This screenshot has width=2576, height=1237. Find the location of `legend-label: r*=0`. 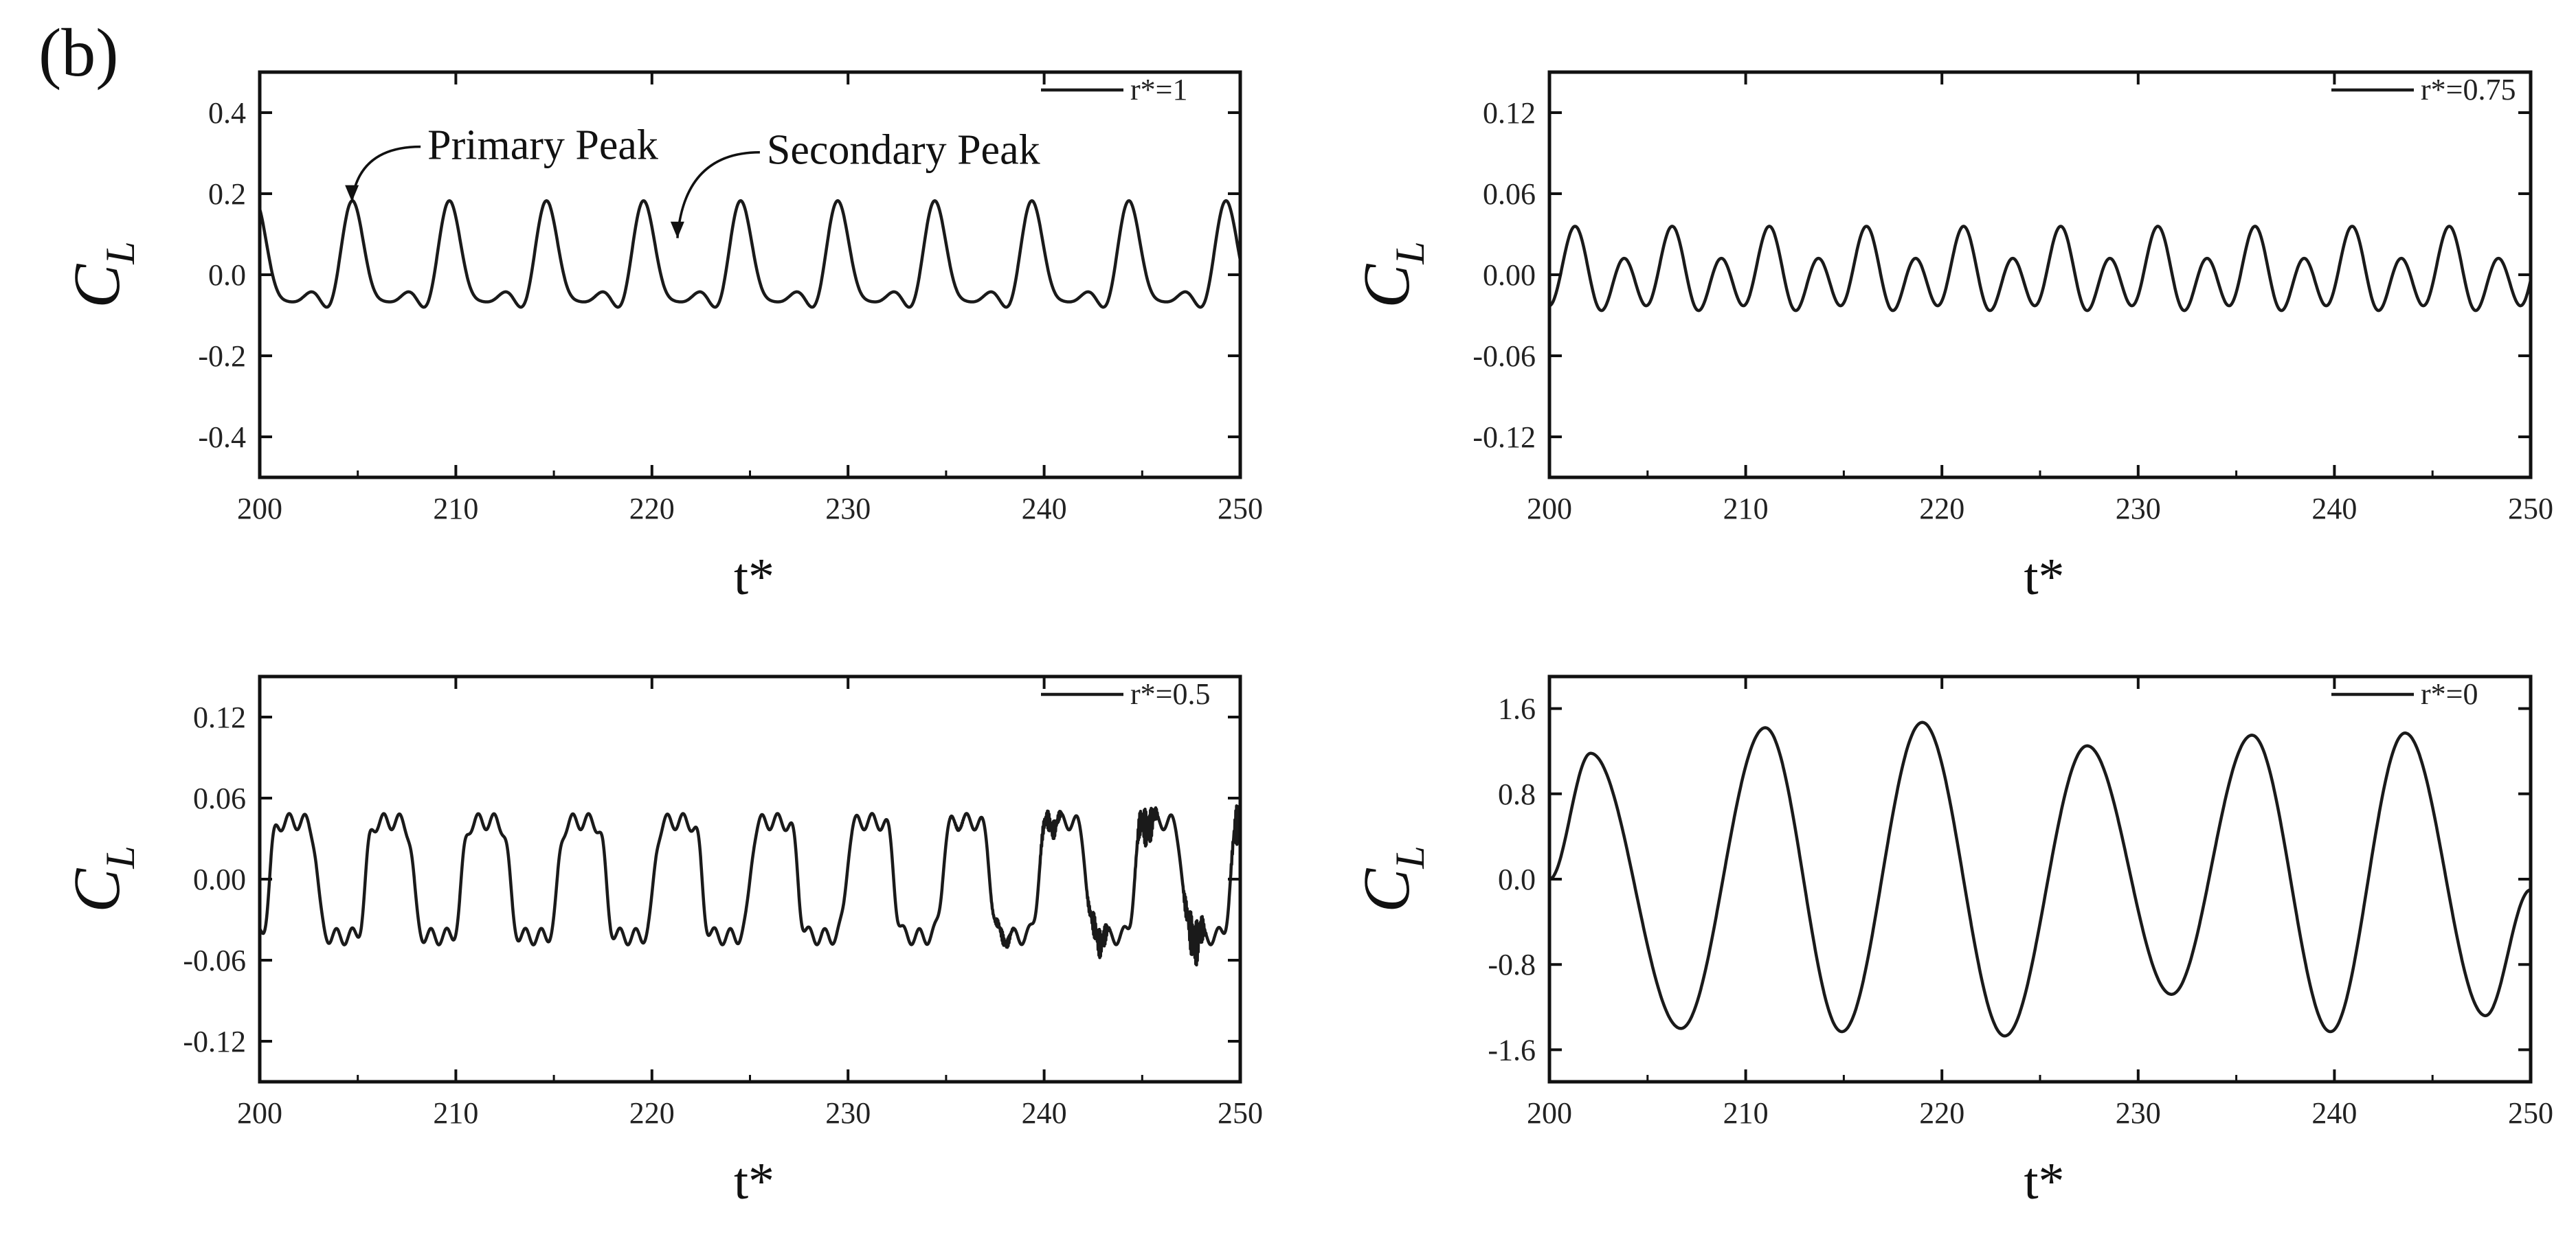

legend-label: r*=0 is located at coordinates (2449, 694).